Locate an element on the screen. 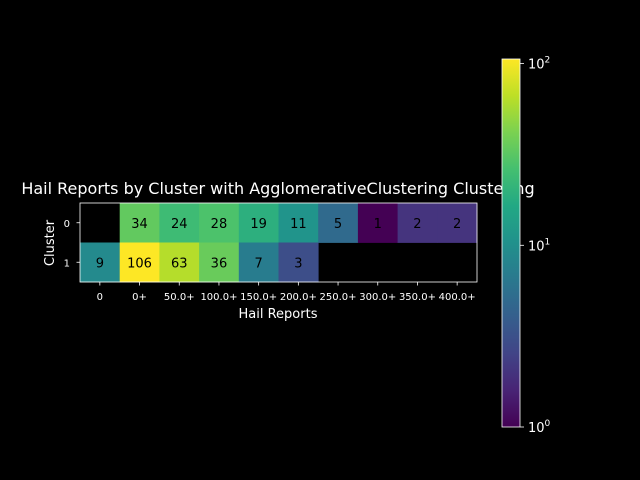 This screenshot has height=480, width=640. y-axis-label: Cluster is located at coordinates (50, 242).